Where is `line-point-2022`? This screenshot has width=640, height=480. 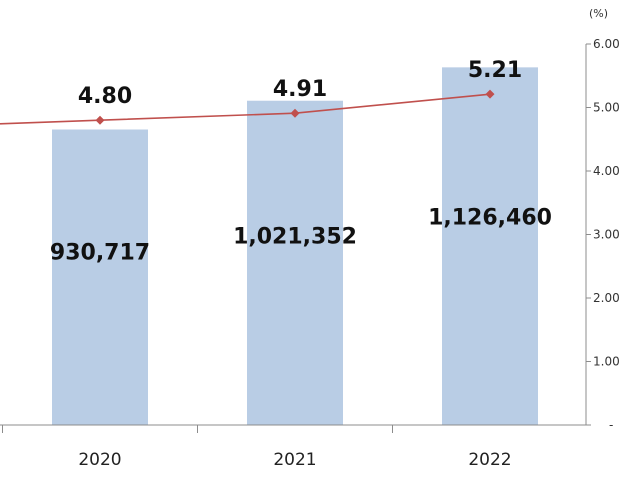 line-point-2022 is located at coordinates (490, 94).